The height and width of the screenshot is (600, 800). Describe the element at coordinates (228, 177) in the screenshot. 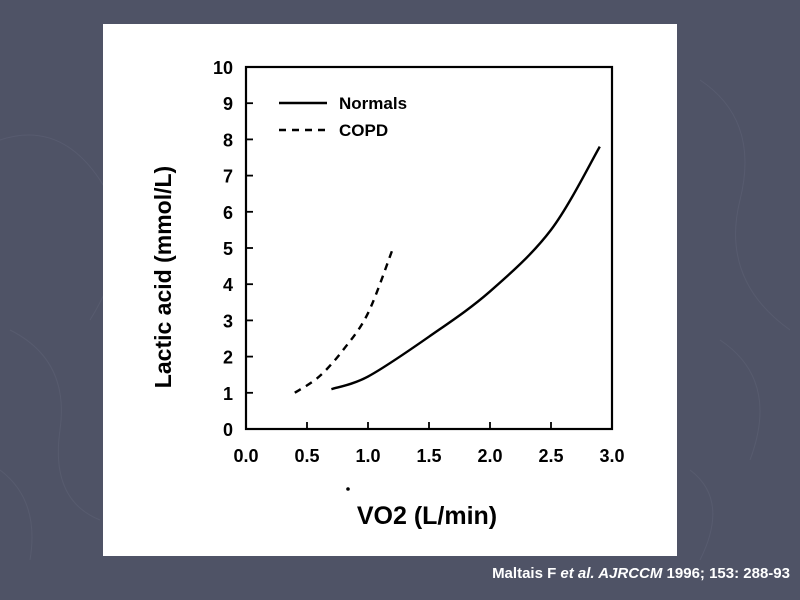

I see `y-tick-label: 7` at that location.